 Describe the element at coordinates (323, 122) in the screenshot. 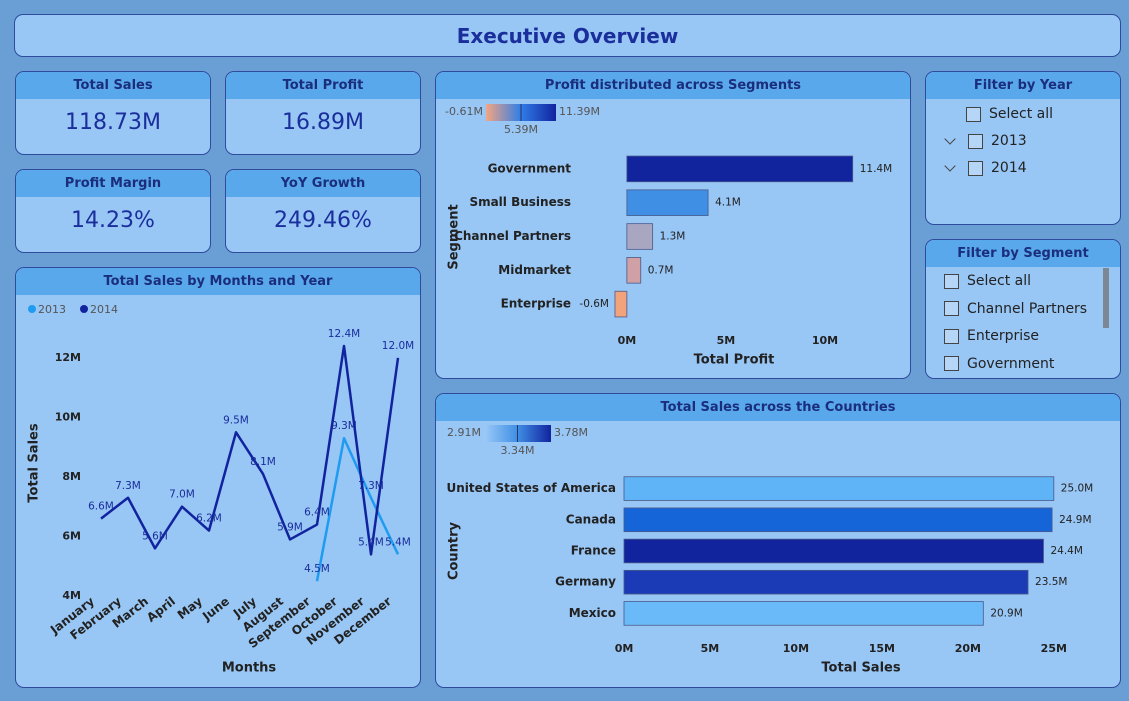

I see `kpi-value: 16.89M` at that location.